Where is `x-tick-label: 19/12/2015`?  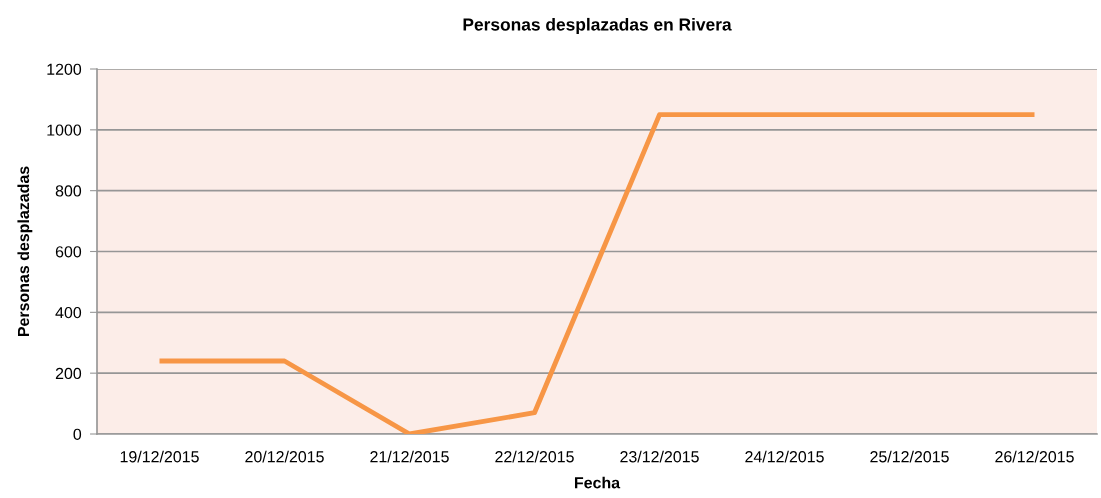
x-tick-label: 19/12/2015 is located at coordinates (159, 456).